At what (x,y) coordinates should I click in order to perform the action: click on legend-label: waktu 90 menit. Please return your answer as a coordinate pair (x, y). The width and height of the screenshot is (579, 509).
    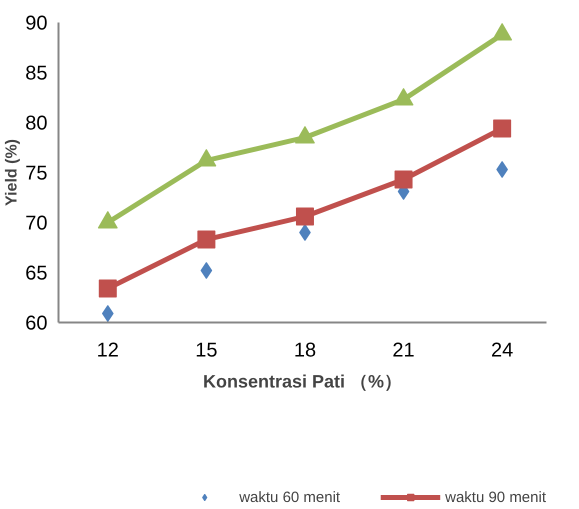
    Looking at the image, I should click on (495, 497).